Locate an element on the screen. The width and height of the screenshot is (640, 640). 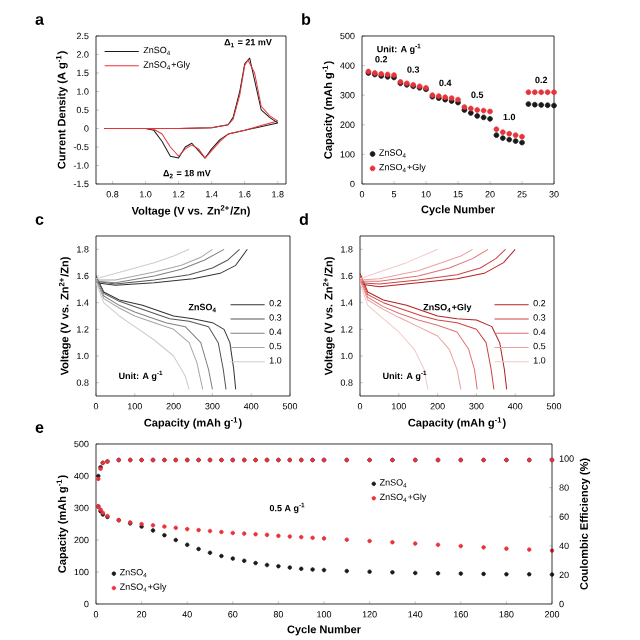
chart-title: a is located at coordinates (40, 20).